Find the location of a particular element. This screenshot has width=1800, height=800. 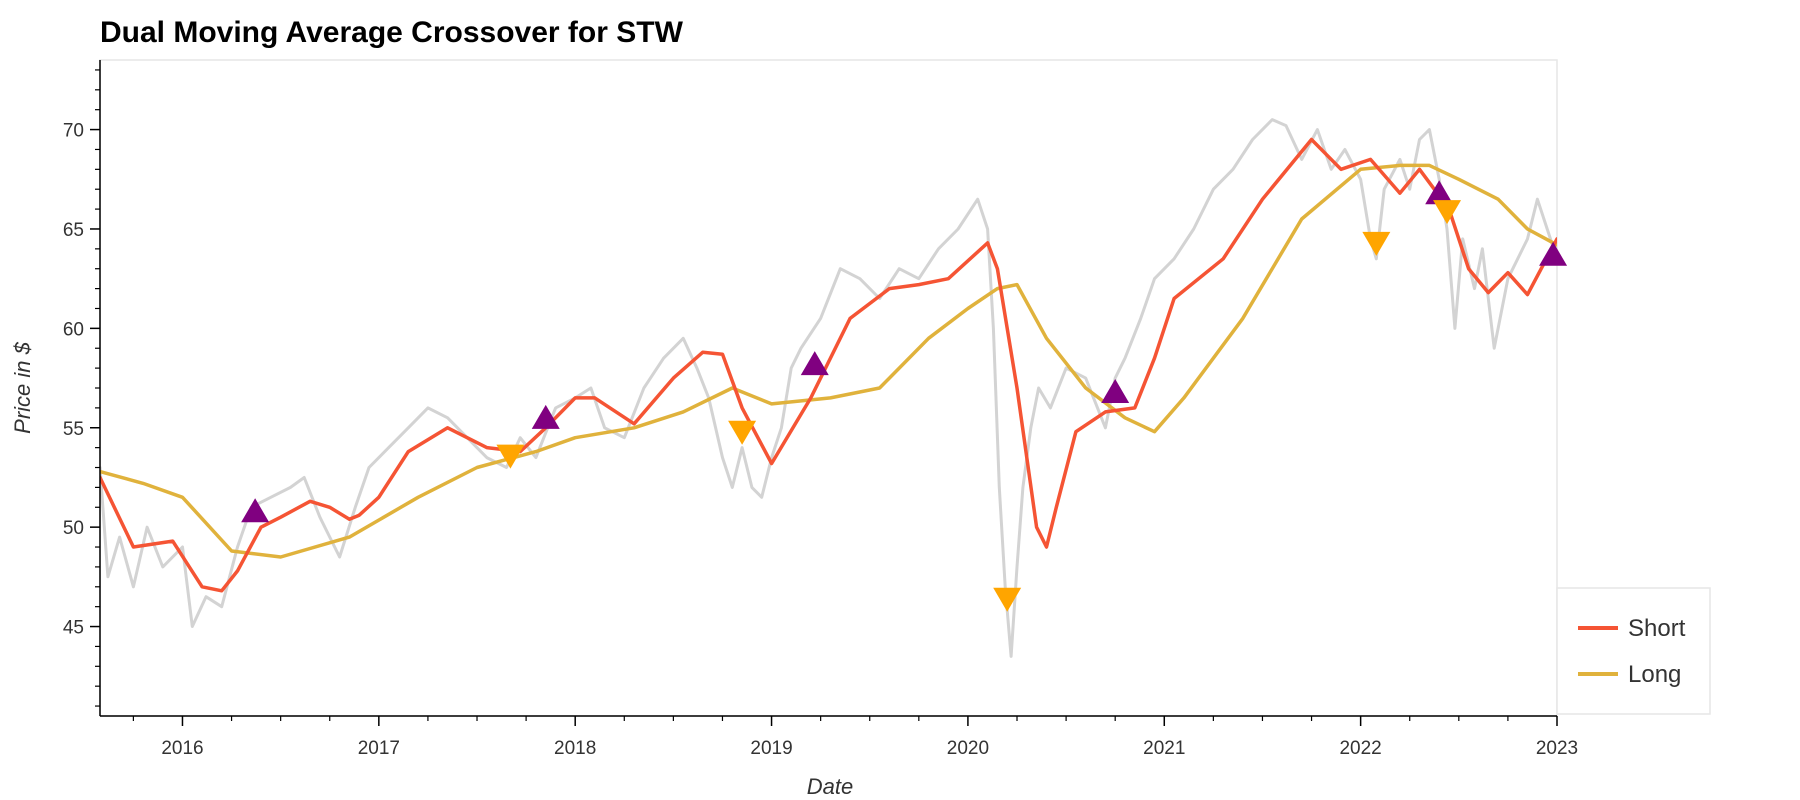

legend-box is located at coordinates (1633, 651).